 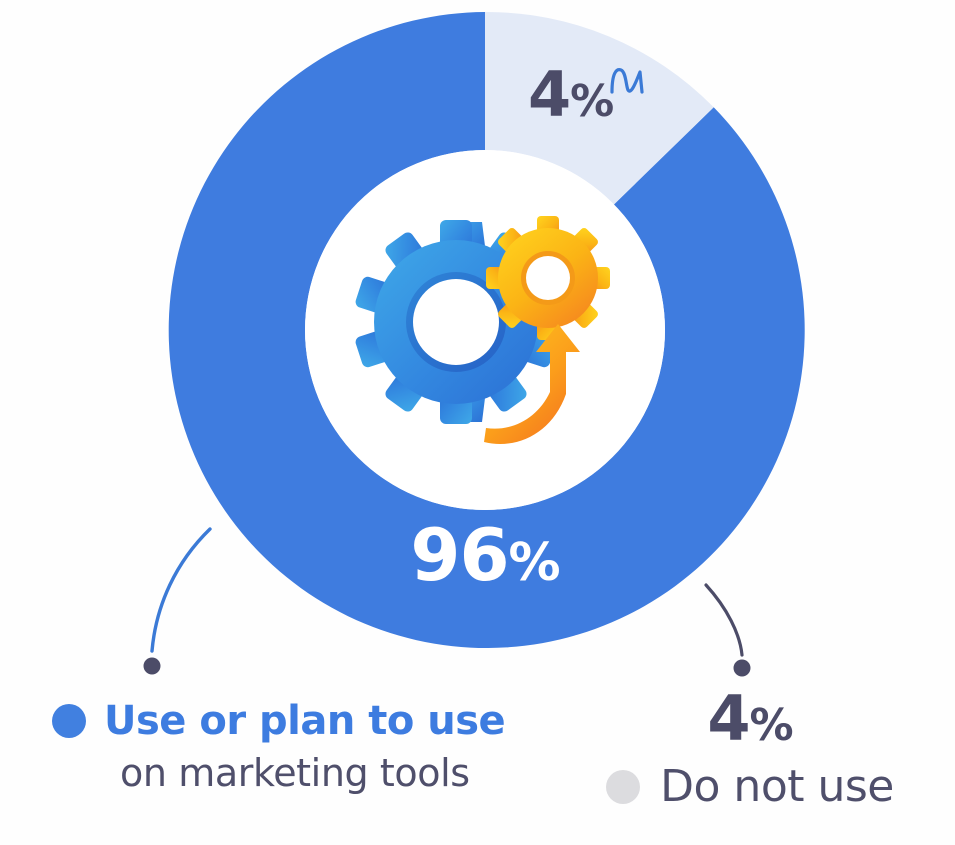 I want to click on legend-swatch-blue-icon, so click(x=69, y=721).